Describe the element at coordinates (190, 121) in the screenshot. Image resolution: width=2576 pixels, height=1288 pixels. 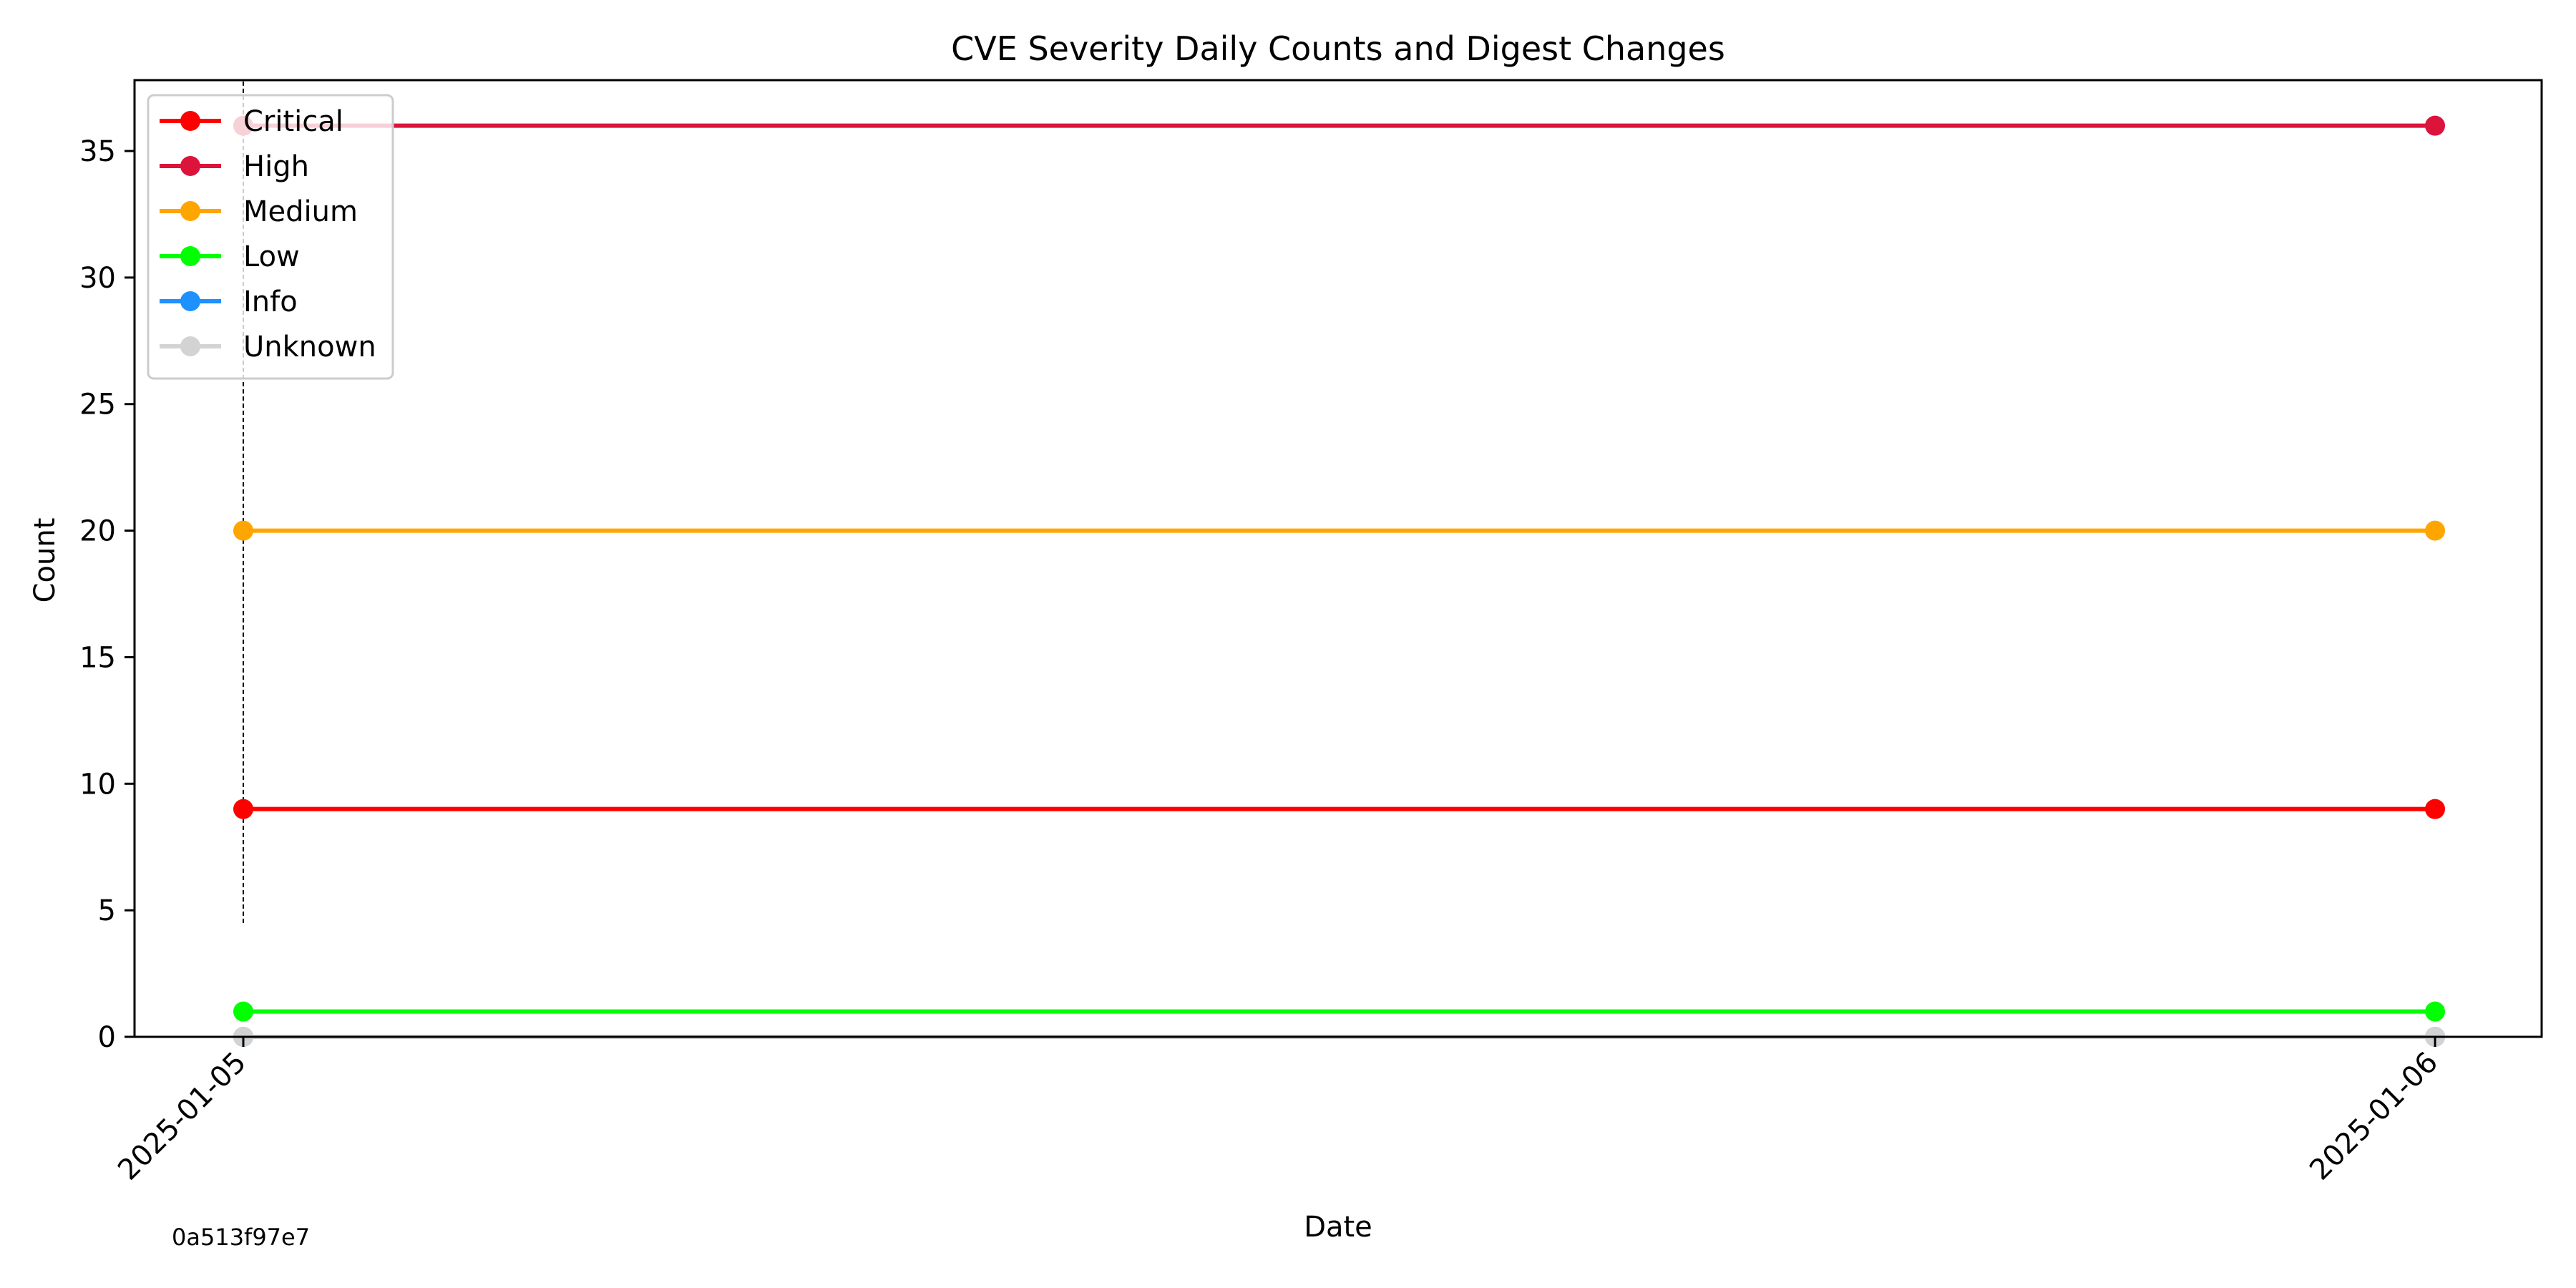
I see `legend-marker-critical` at that location.